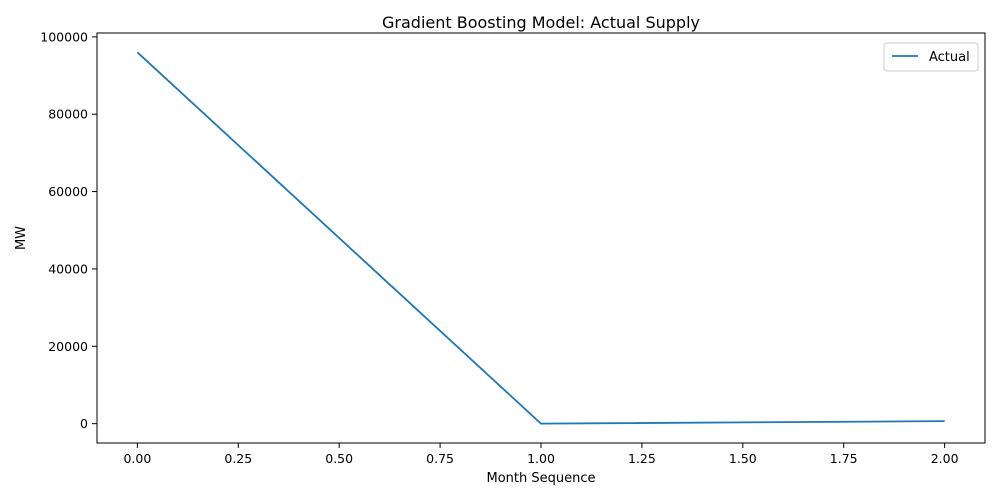  Describe the element at coordinates (64, 36) in the screenshot. I see `y-tick-label: 100000` at that location.